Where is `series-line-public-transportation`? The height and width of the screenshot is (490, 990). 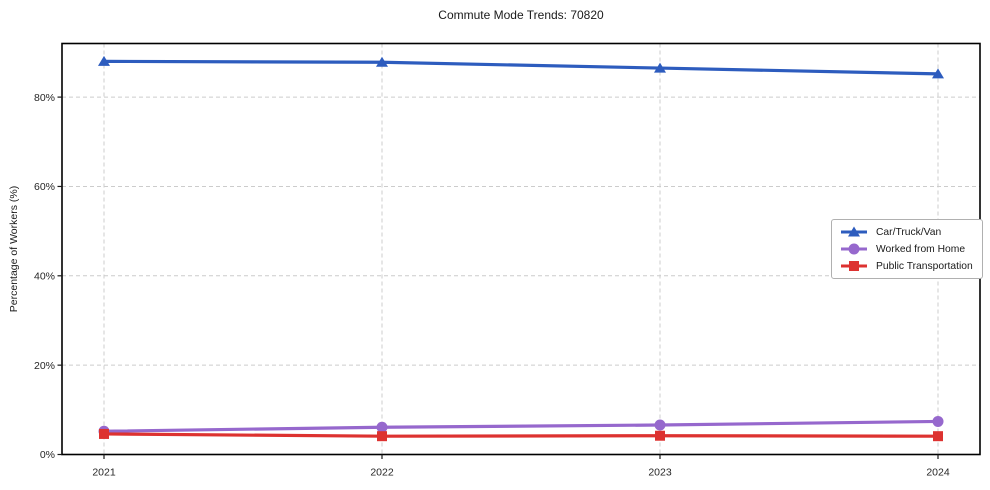
series-line-public-transportation is located at coordinates (521, 435).